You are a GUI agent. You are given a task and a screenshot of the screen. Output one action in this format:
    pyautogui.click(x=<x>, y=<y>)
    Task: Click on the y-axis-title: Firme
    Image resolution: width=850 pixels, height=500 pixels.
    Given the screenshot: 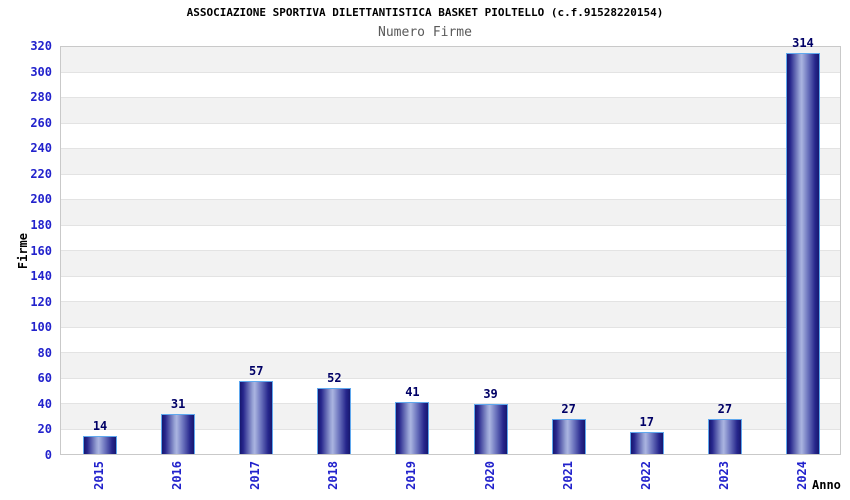 What is the action you would take?
    pyautogui.click(x=23, y=251)
    